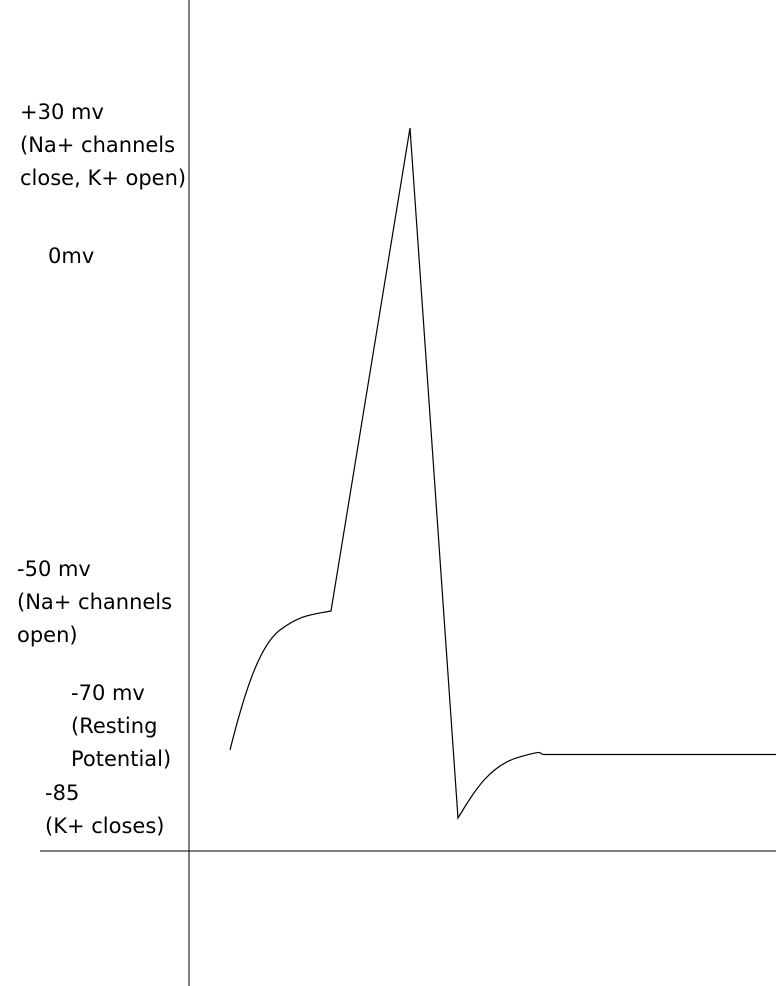  Describe the element at coordinates (121, 759) in the screenshot. I see `label-line: Potential)` at that location.